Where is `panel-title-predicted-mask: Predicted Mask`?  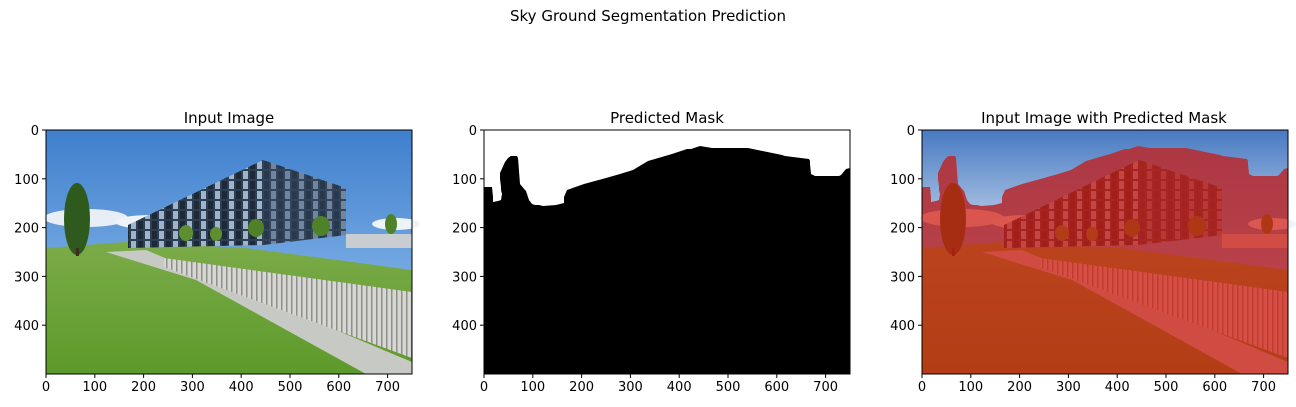 panel-title-predicted-mask: Predicted Mask is located at coordinates (667, 118).